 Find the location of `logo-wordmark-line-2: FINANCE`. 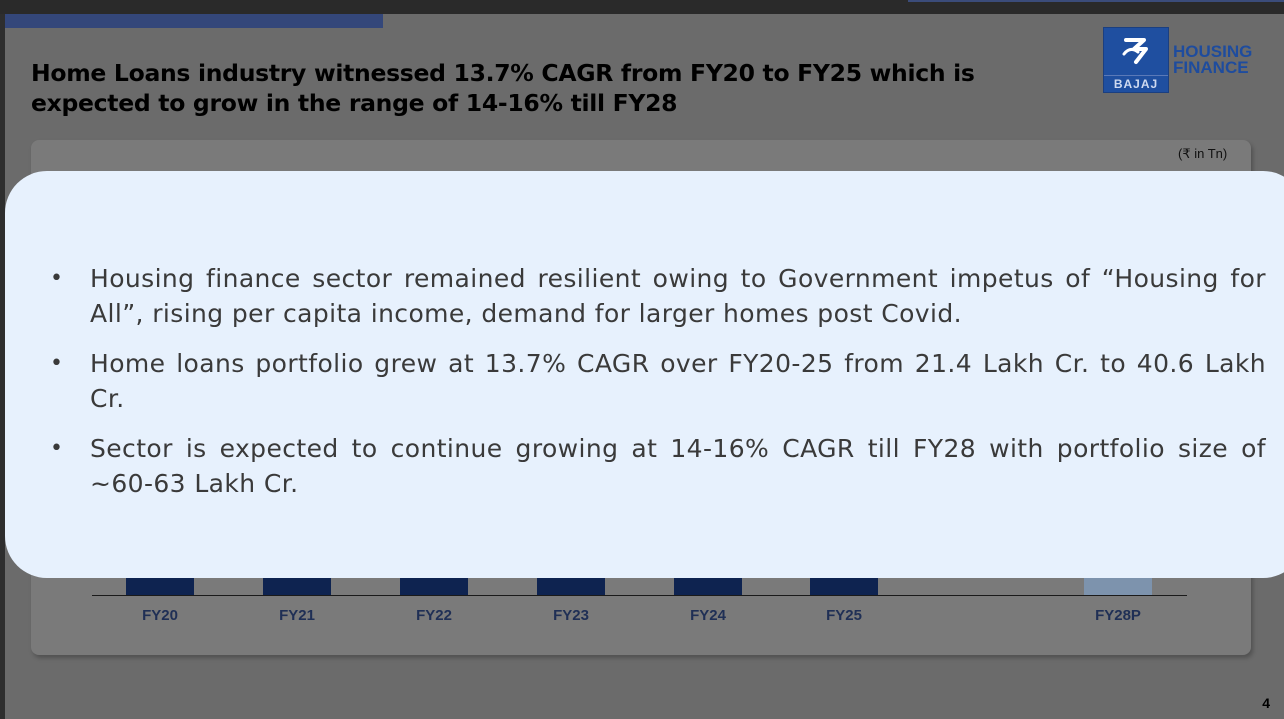

logo-wordmark-line-2: FINANCE is located at coordinates (1211, 67).